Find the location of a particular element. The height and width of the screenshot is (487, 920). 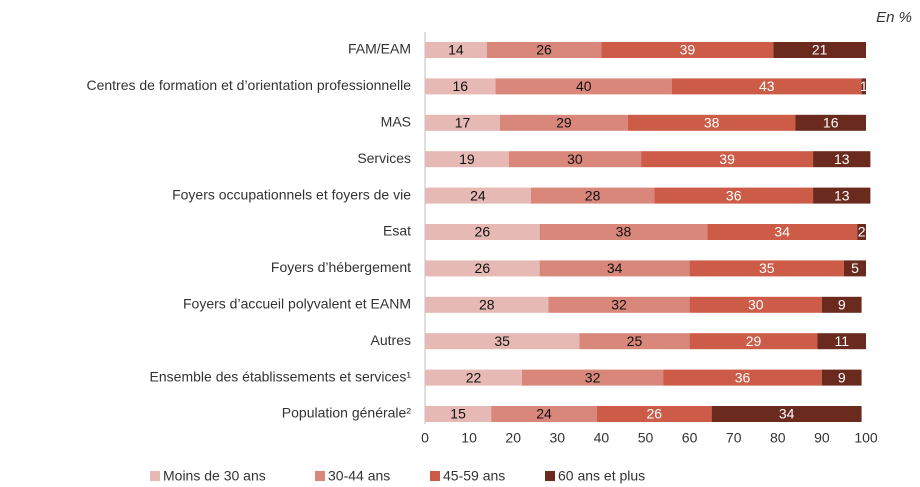

value-label: 2 is located at coordinates (862, 232).